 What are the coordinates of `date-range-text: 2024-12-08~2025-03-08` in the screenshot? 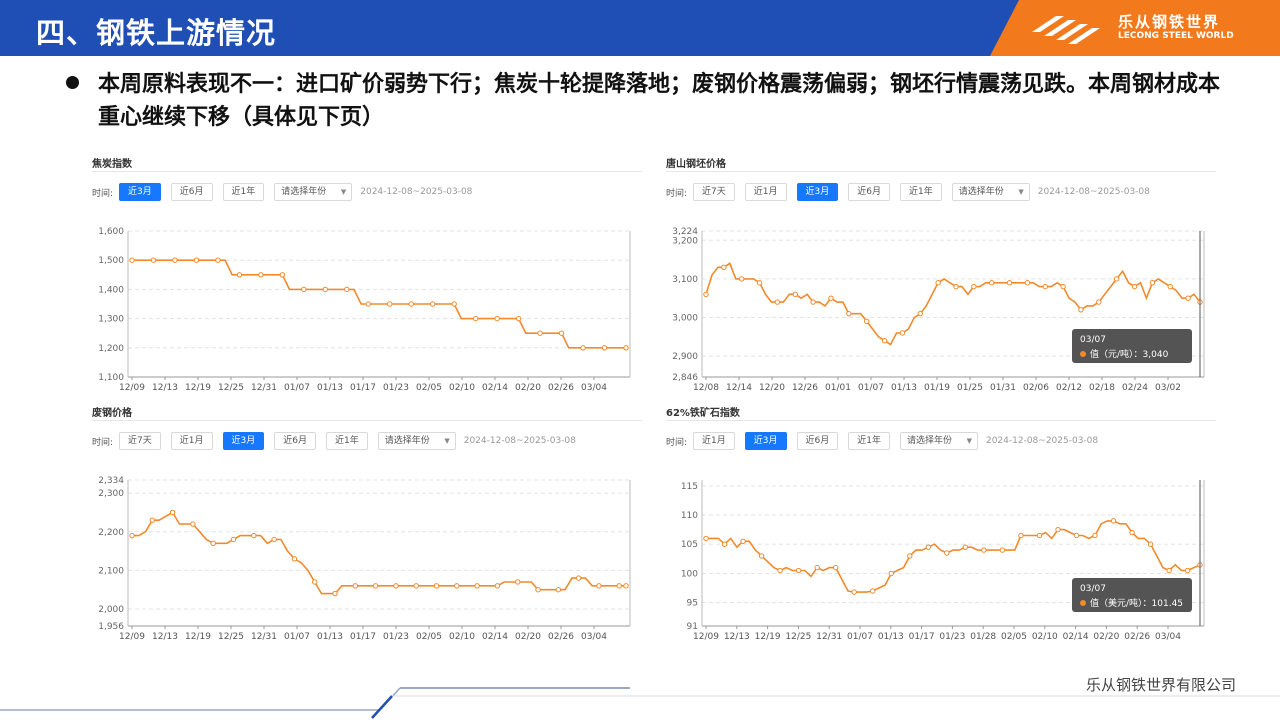 It's located at (1042, 441).